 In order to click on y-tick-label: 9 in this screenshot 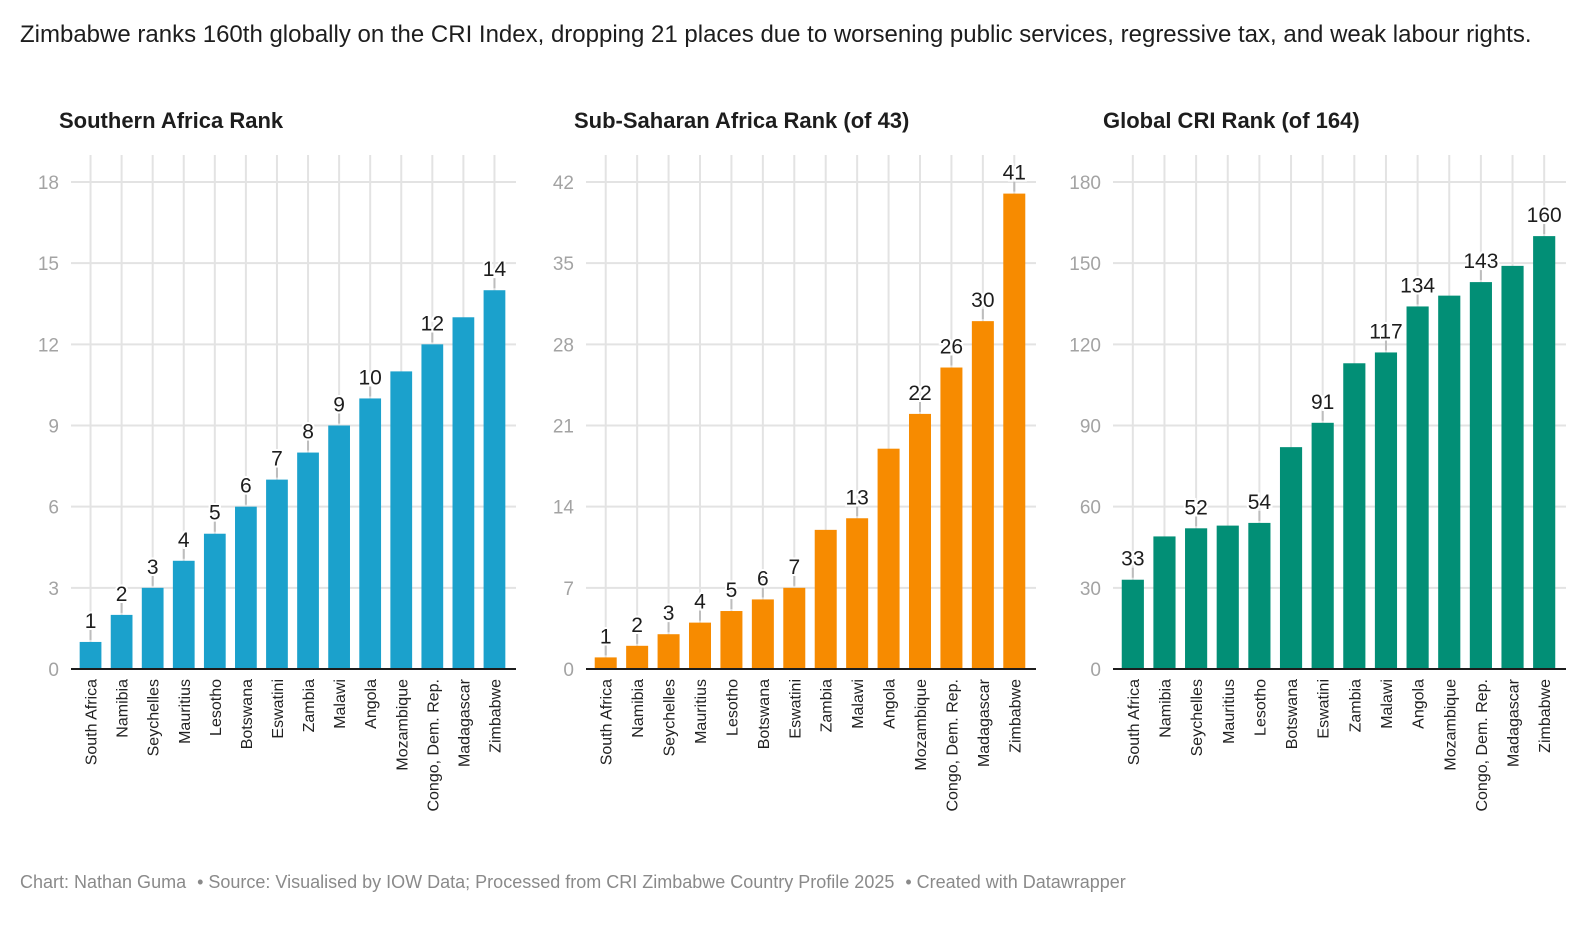, I will do `click(53, 427)`.